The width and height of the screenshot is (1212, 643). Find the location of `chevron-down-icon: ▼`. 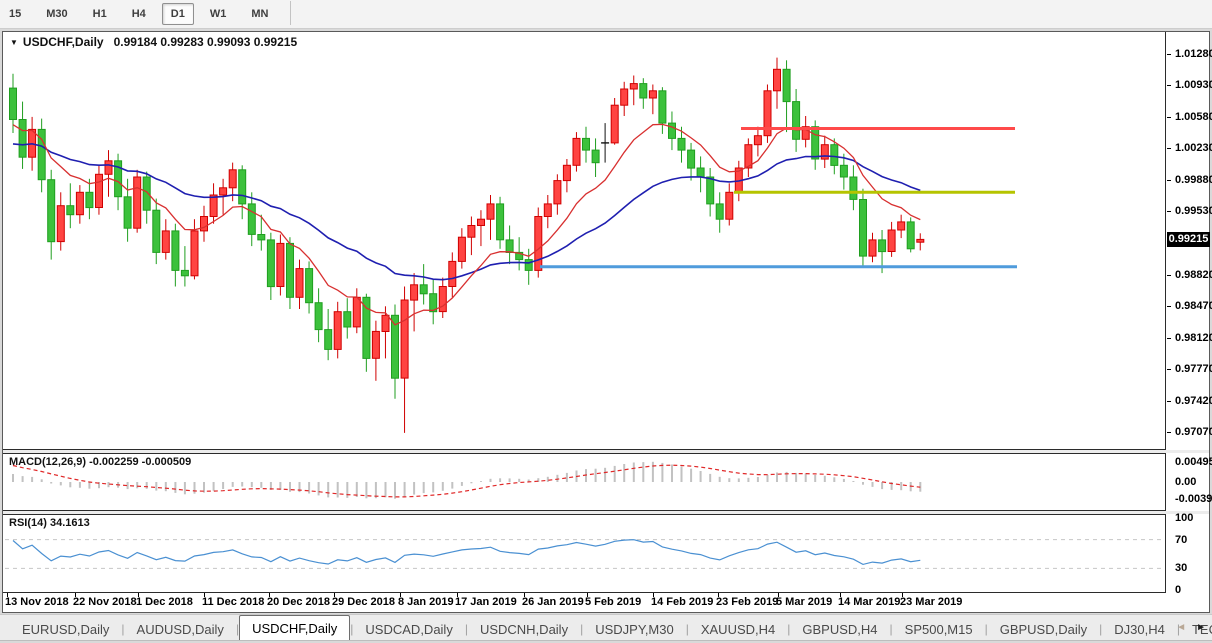

chevron-down-icon: ▼ is located at coordinates (14, 42).